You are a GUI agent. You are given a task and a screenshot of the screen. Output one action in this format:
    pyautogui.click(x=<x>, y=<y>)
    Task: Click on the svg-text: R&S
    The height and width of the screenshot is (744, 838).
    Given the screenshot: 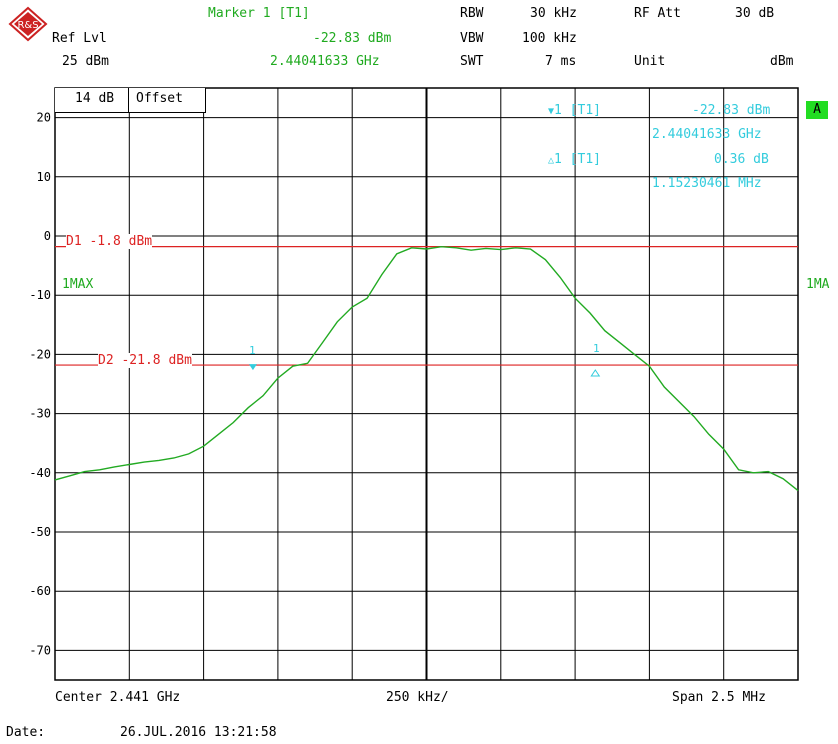 What is the action you would take?
    pyautogui.click(x=27, y=25)
    